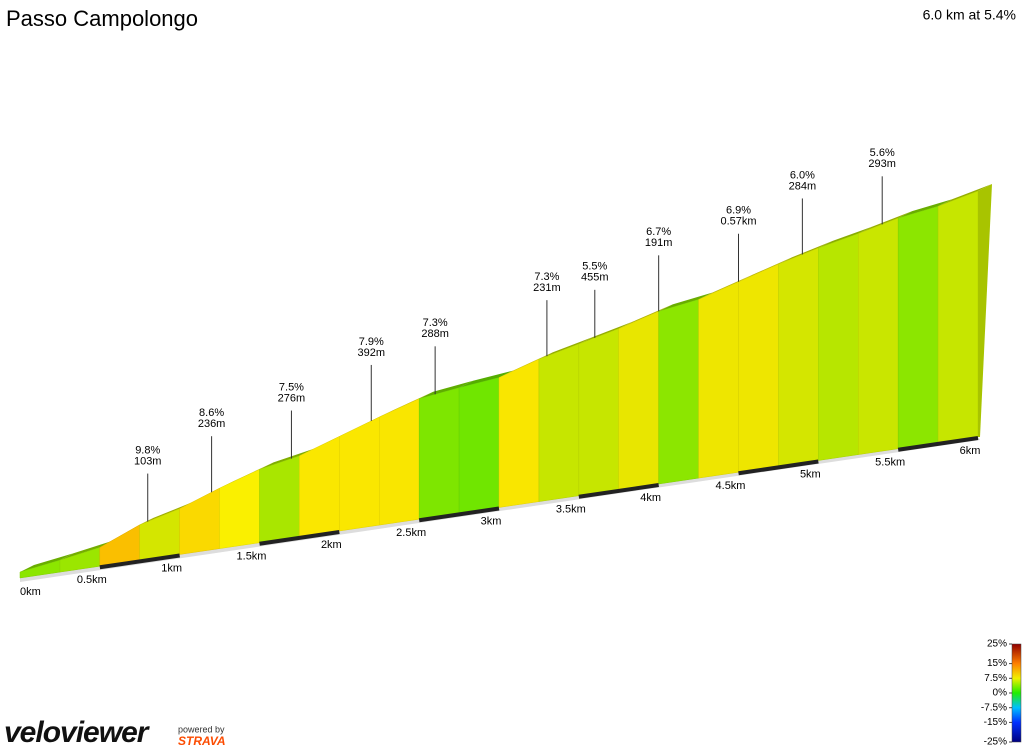  I want to click on annotation-gradient: 6.7%, so click(658, 232).